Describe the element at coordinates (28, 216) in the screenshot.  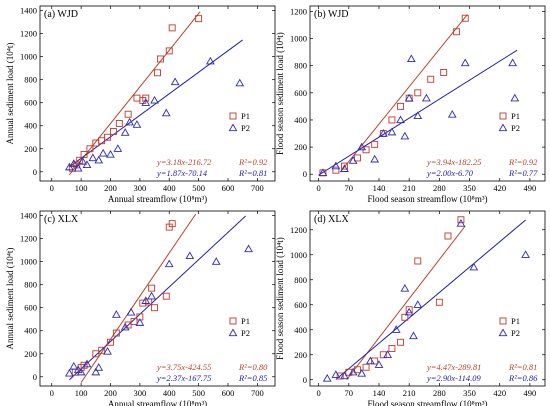
I see `y-tick-label: 1400` at that location.